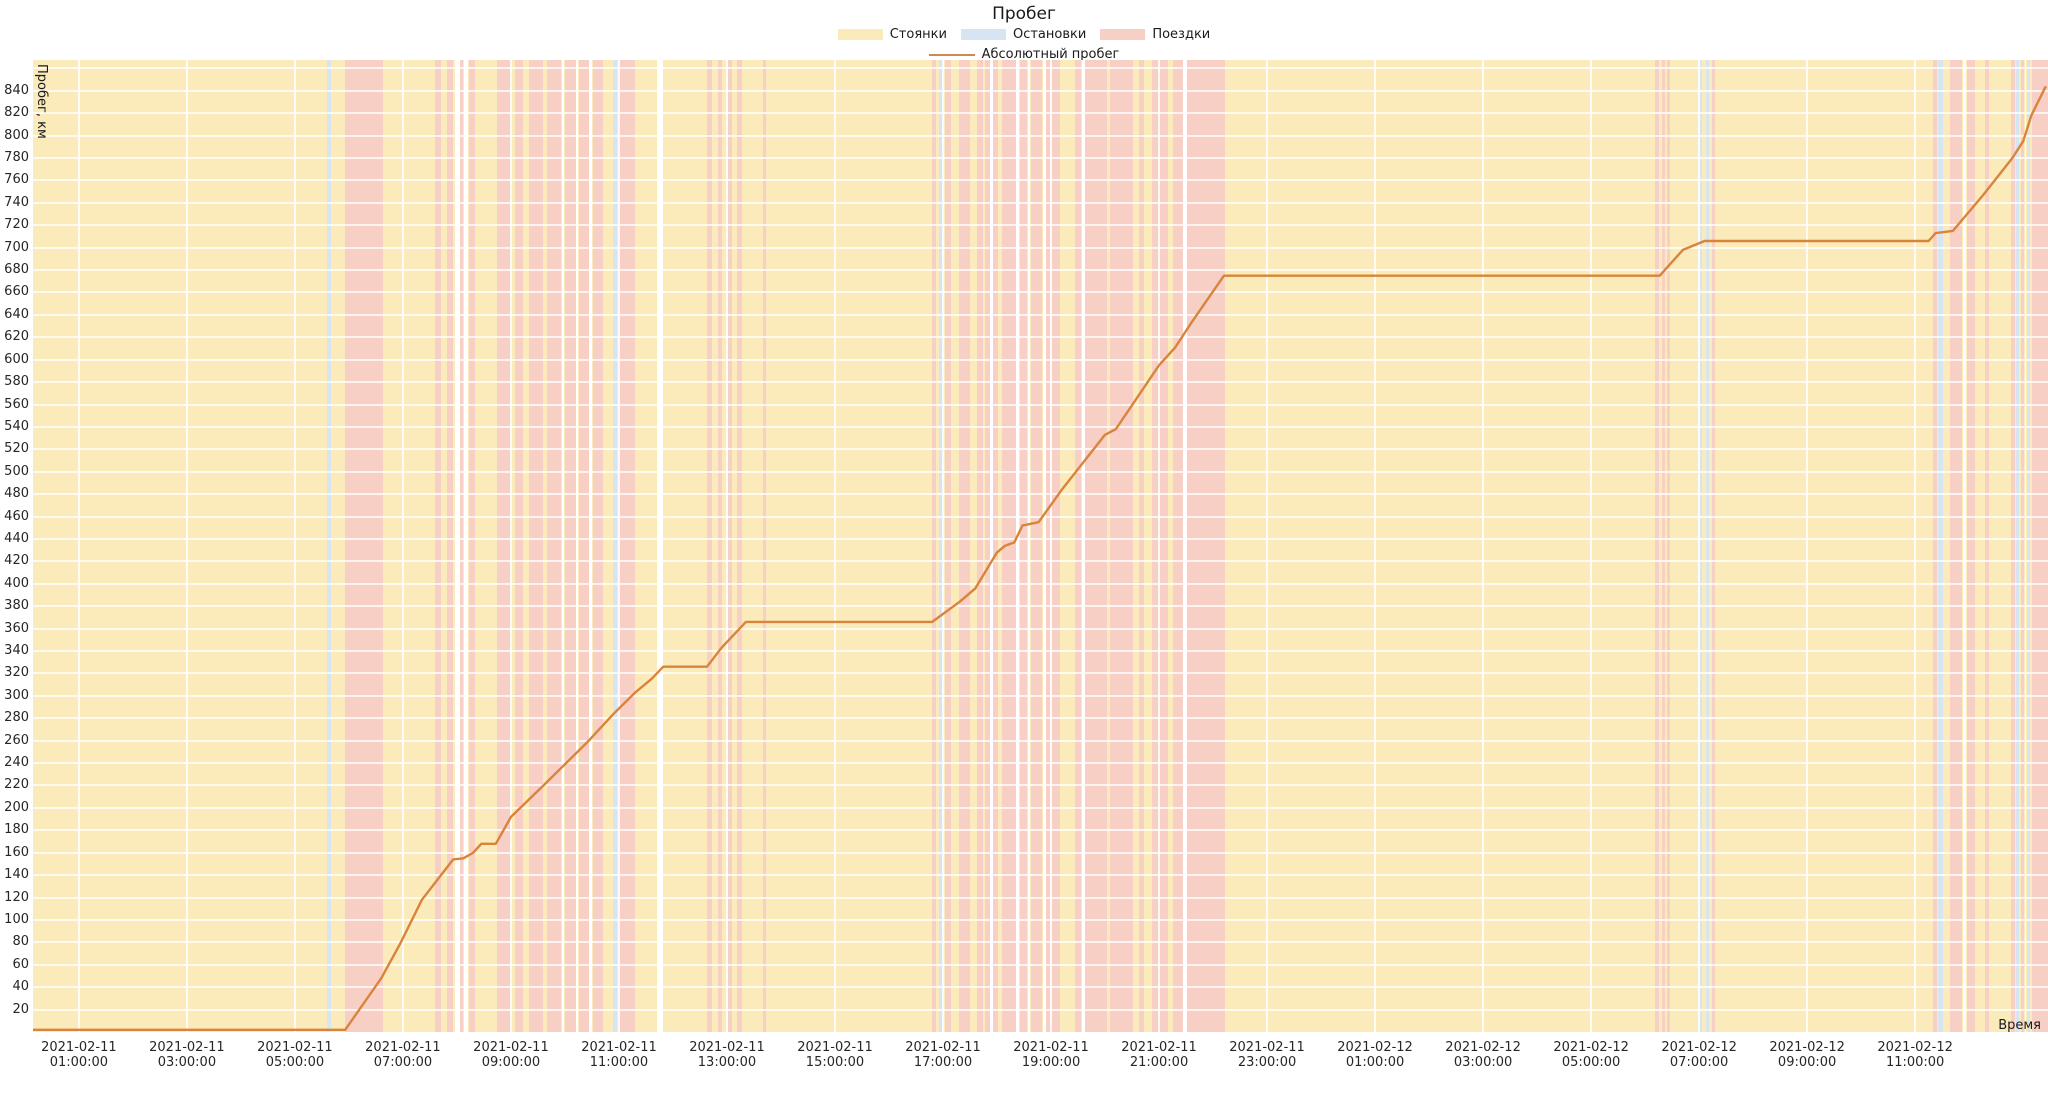  Describe the element at coordinates (1050, 54) in the screenshot. I see `legend-label-absolute-mileage: Абсолютный пробег` at that location.